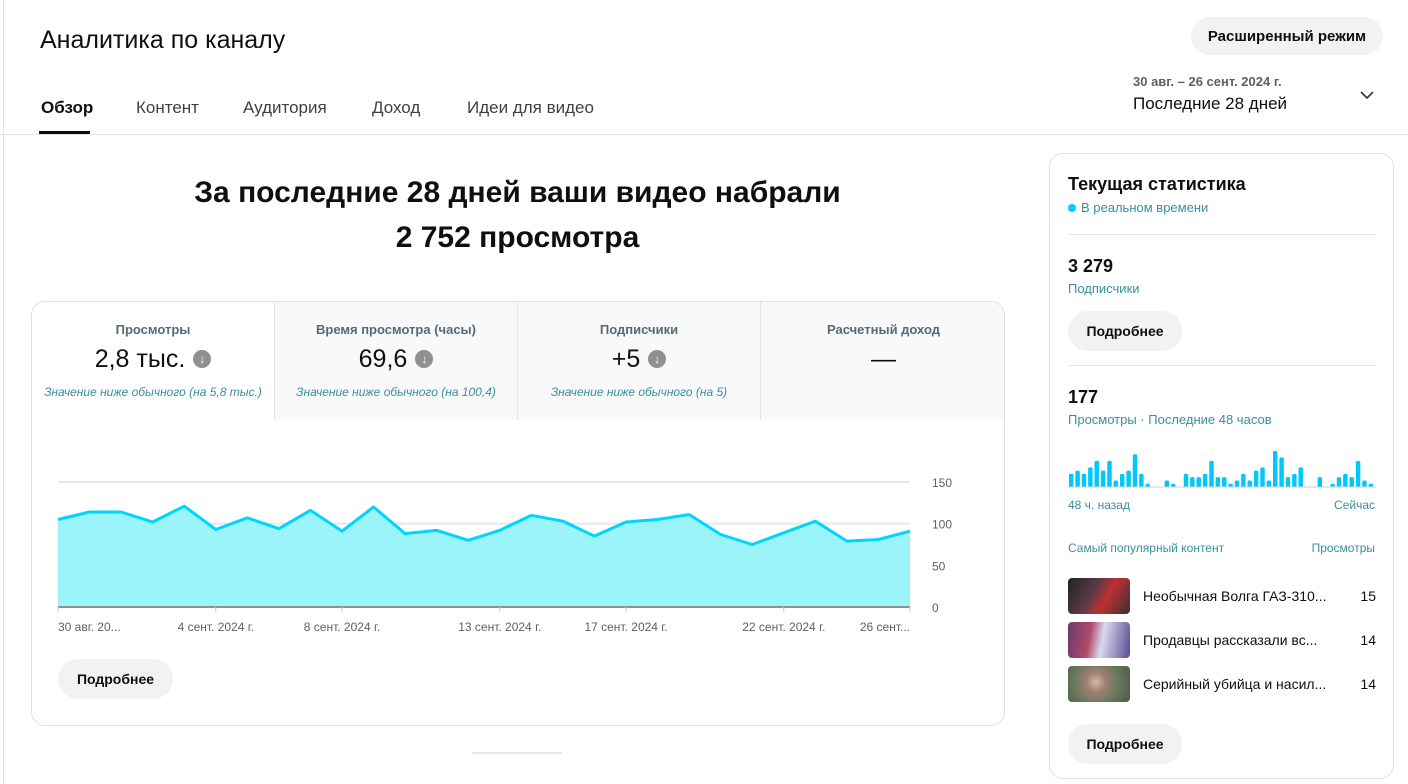 The width and height of the screenshot is (1408, 784). I want to click on header-divider, so click(704, 134).